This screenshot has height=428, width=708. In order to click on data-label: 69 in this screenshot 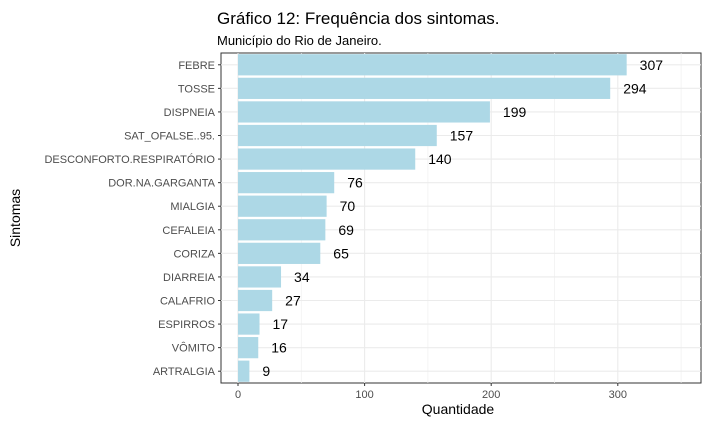, I will do `click(346, 230)`.